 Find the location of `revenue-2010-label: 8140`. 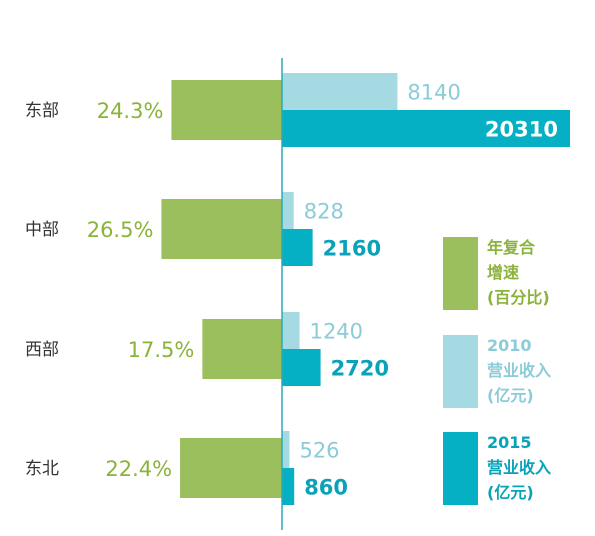

revenue-2010-label: 8140 is located at coordinates (433, 93).